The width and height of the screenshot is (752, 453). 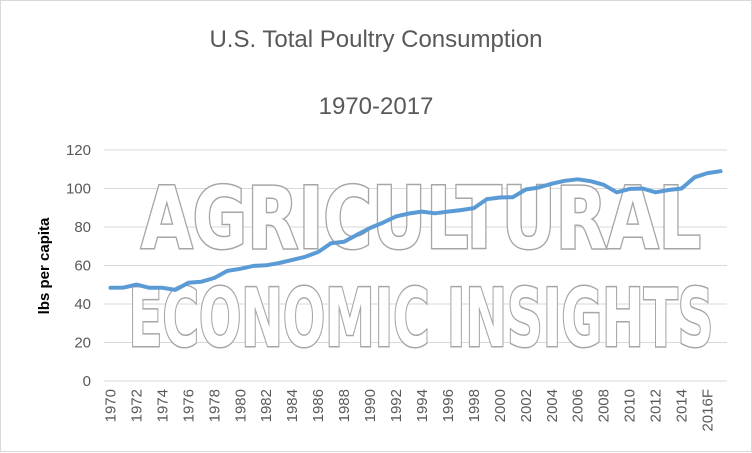 I want to click on x-tick-label: 1980, so click(x=240, y=405).